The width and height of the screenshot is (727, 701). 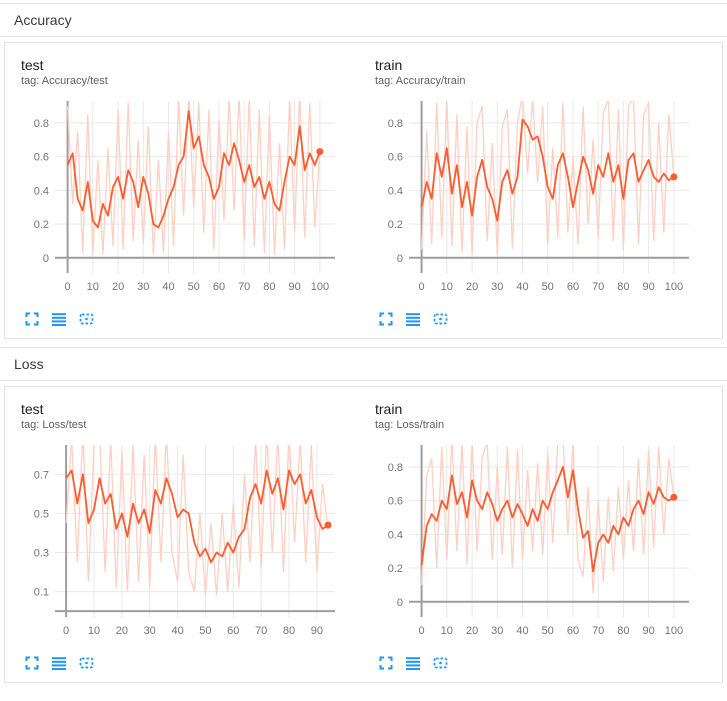 What do you see at coordinates (54, 425) in the screenshot?
I see `chart-tag: tag: Loss/test` at bounding box center [54, 425].